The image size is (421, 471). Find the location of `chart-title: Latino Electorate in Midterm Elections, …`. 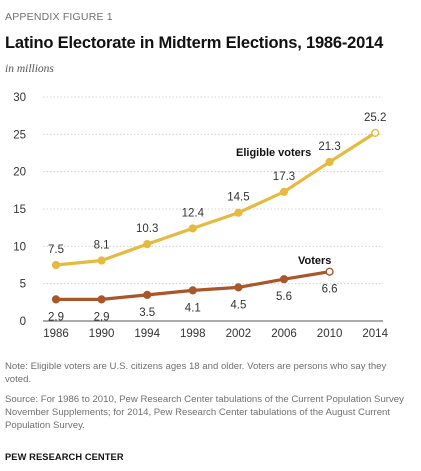

chart-title: Latino Electorate in Midterm Elections, … is located at coordinates (194, 43).